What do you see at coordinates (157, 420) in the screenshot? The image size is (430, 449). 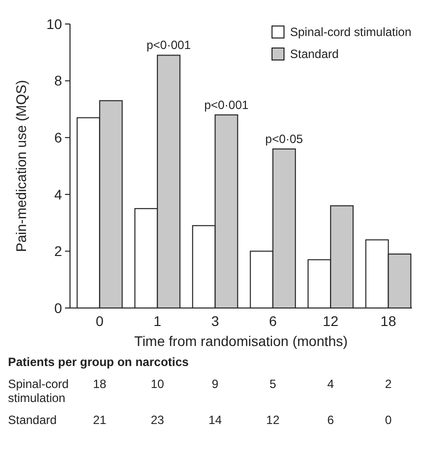 I see `text: 23` at bounding box center [157, 420].